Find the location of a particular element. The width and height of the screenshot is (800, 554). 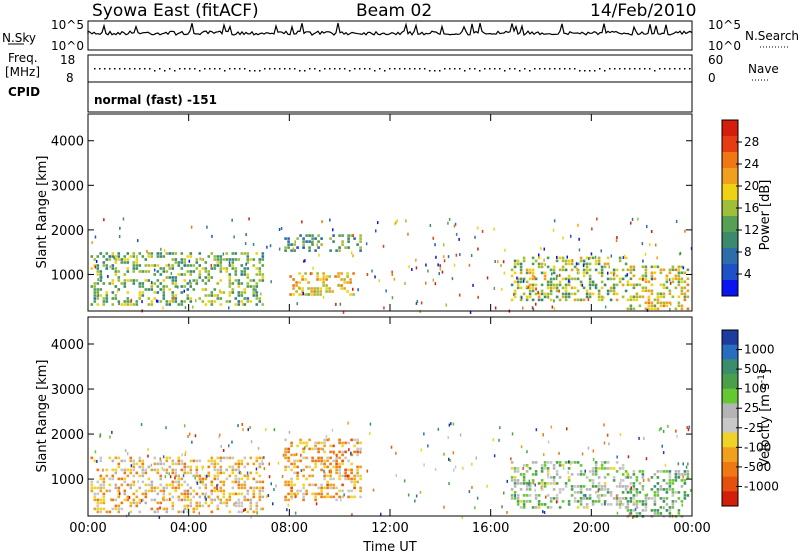

colorbar-segment is located at coordinates (730, 499).